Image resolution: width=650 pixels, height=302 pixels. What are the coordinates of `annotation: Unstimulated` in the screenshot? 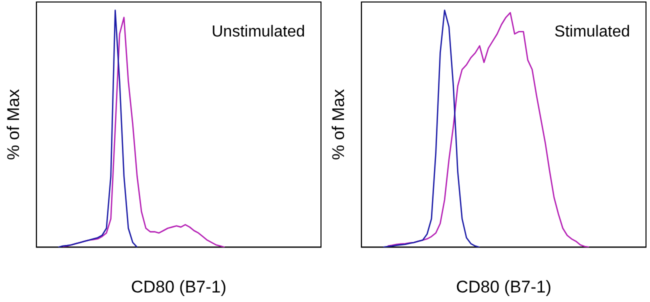 It's located at (258, 31).